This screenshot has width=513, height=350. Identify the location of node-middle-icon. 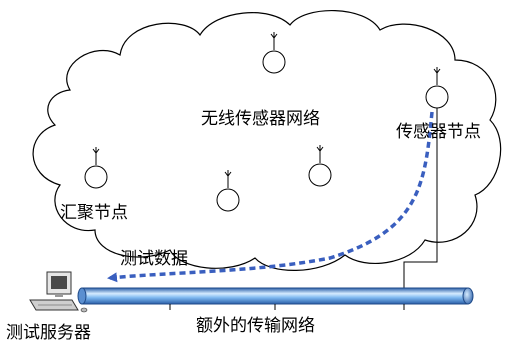
(320, 166).